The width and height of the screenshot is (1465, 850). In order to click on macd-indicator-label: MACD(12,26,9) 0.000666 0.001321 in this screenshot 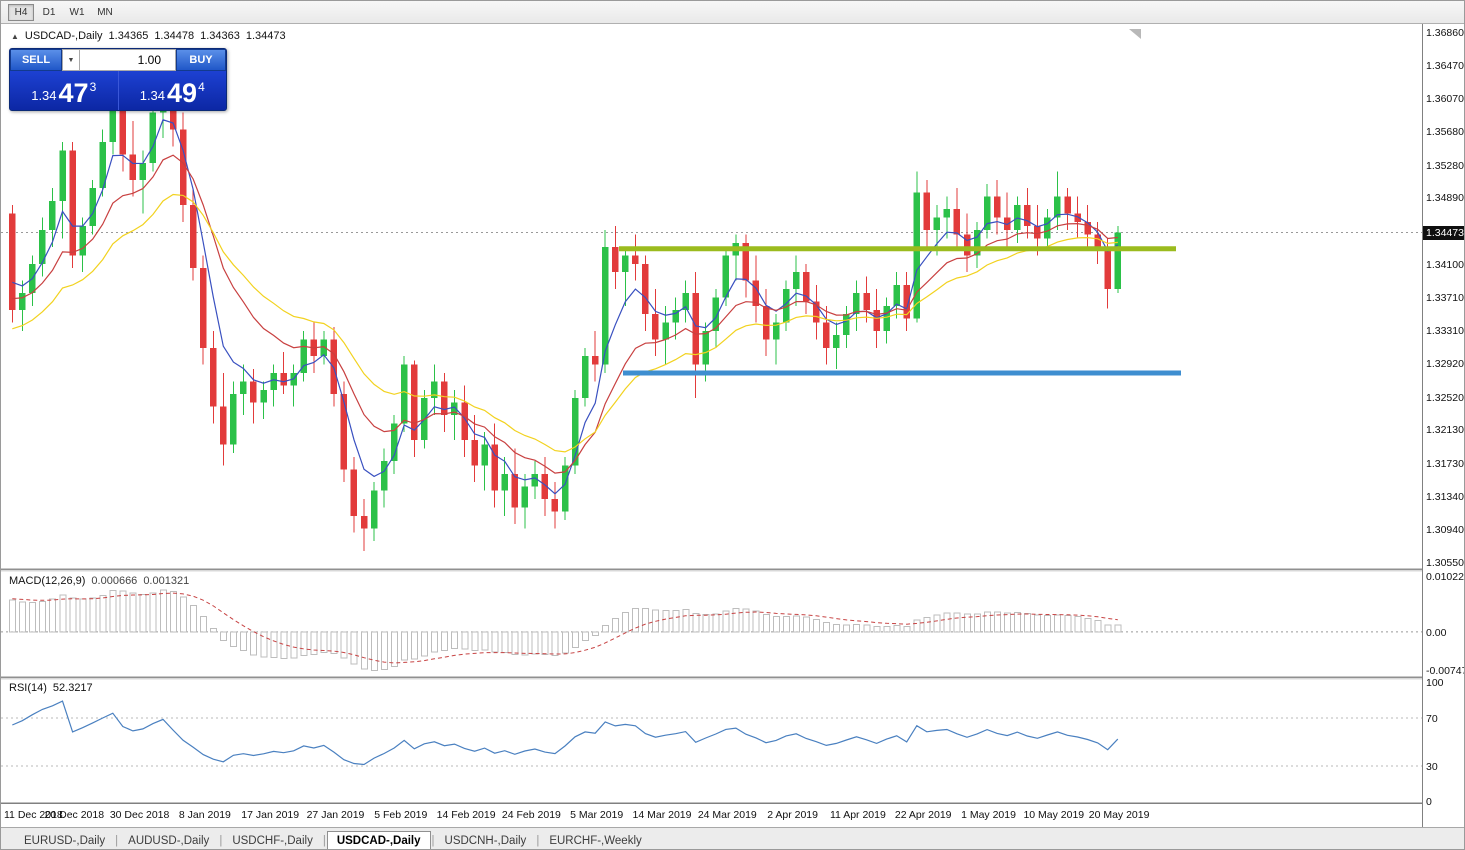, I will do `click(99, 581)`.